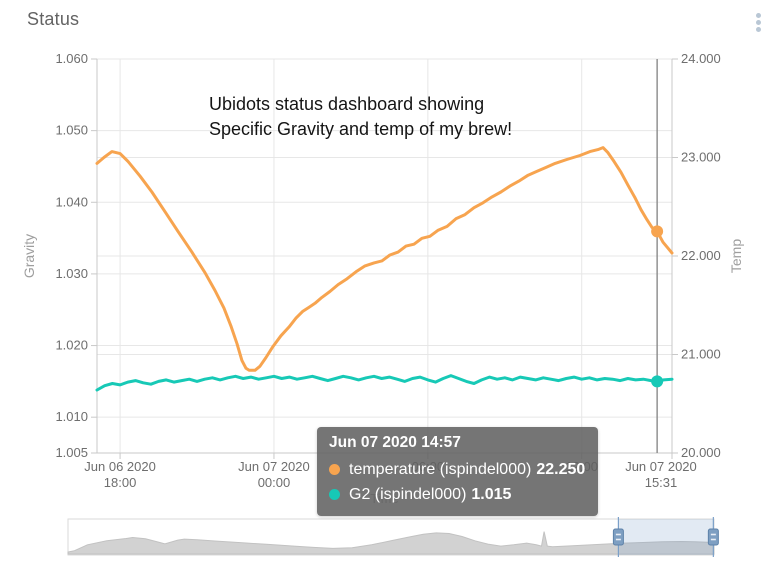  Describe the element at coordinates (347, 104) in the screenshot. I see `annotation-line-1: Ubidots status dashboard showing` at that location.